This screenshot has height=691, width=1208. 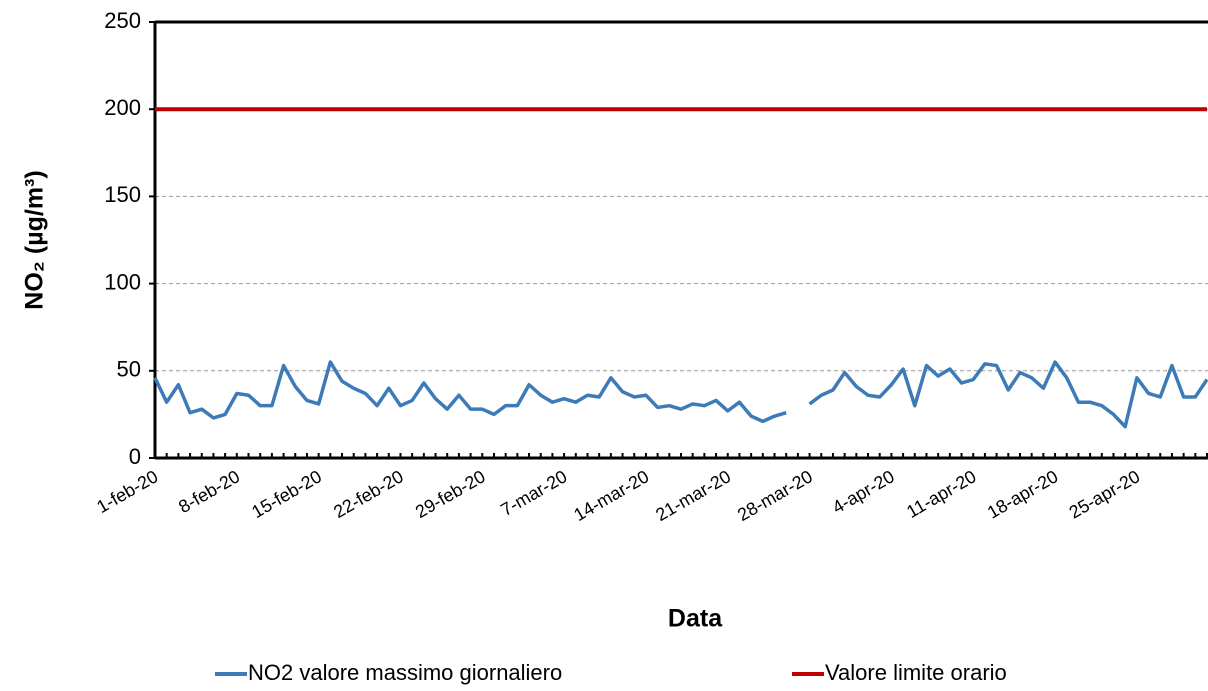 I want to click on x-tick-label: 4-apr-20, so click(x=863, y=491).